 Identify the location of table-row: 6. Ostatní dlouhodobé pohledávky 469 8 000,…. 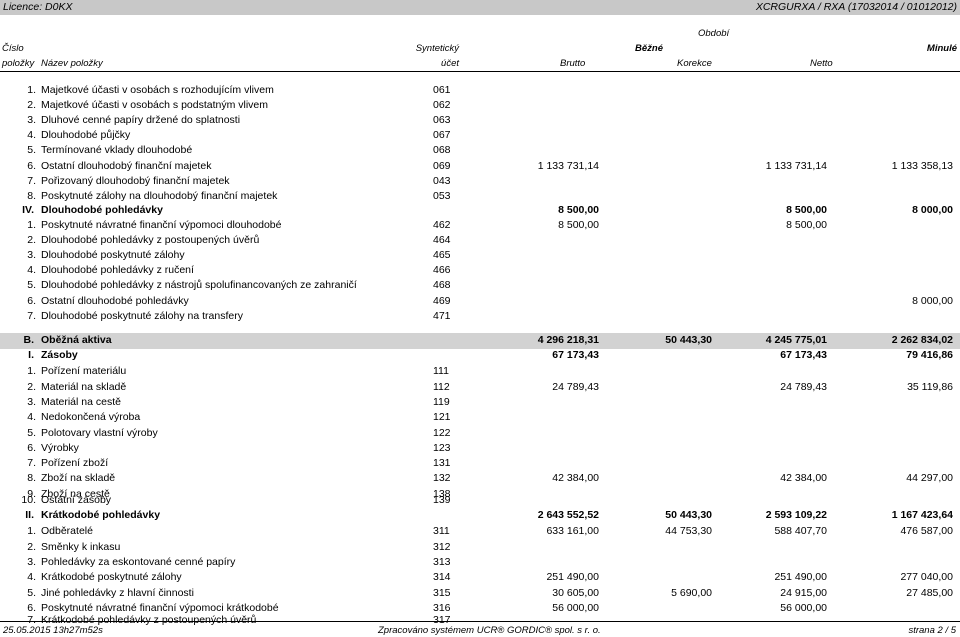
(480, 301).